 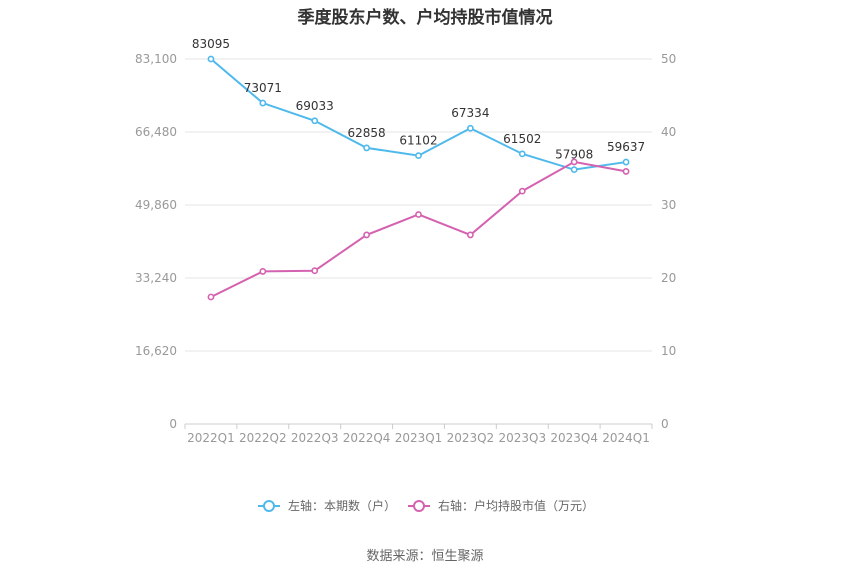 I want to click on data-label: 62858, so click(x=367, y=133).